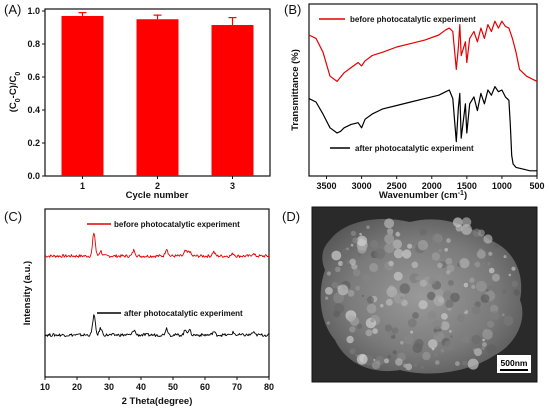 The height and width of the screenshot is (414, 550). I want to click on legend-c-after-label: after photocatalytic experiment, so click(183, 313).